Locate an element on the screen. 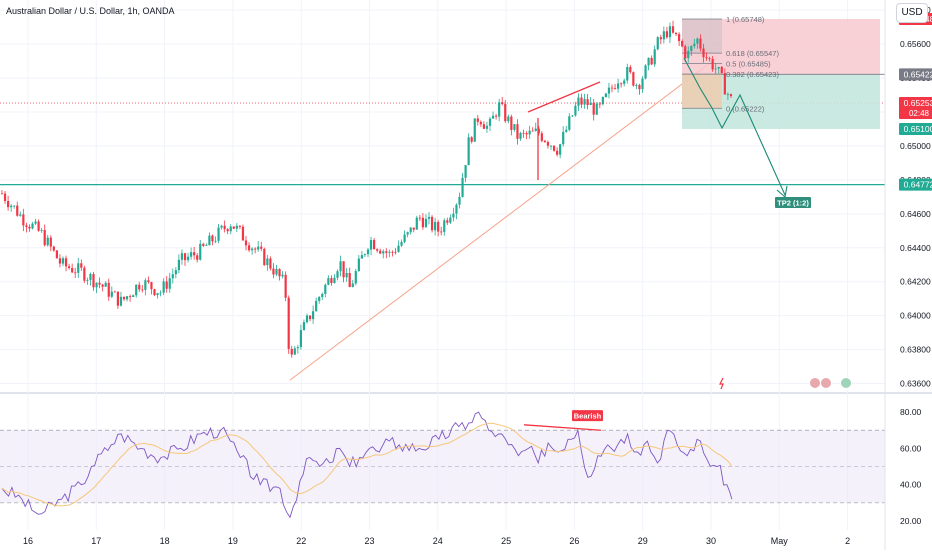  price-level-badge is located at coordinates (915, 184).